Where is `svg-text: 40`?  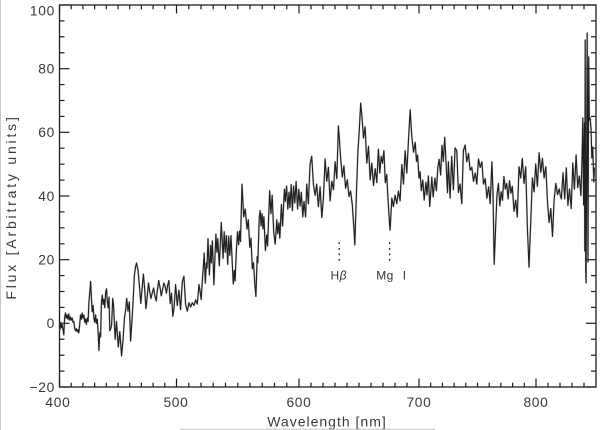
svg-text: 40 is located at coordinates (46, 196).